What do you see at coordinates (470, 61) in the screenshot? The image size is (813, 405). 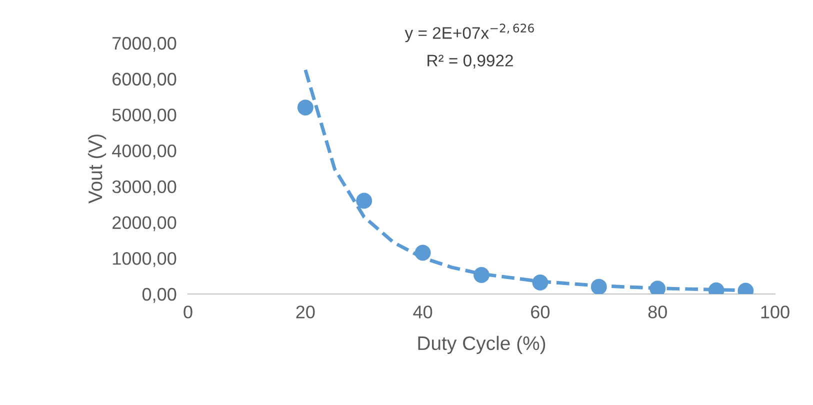 I see `annotation: R² = 0,9922` at bounding box center [470, 61].